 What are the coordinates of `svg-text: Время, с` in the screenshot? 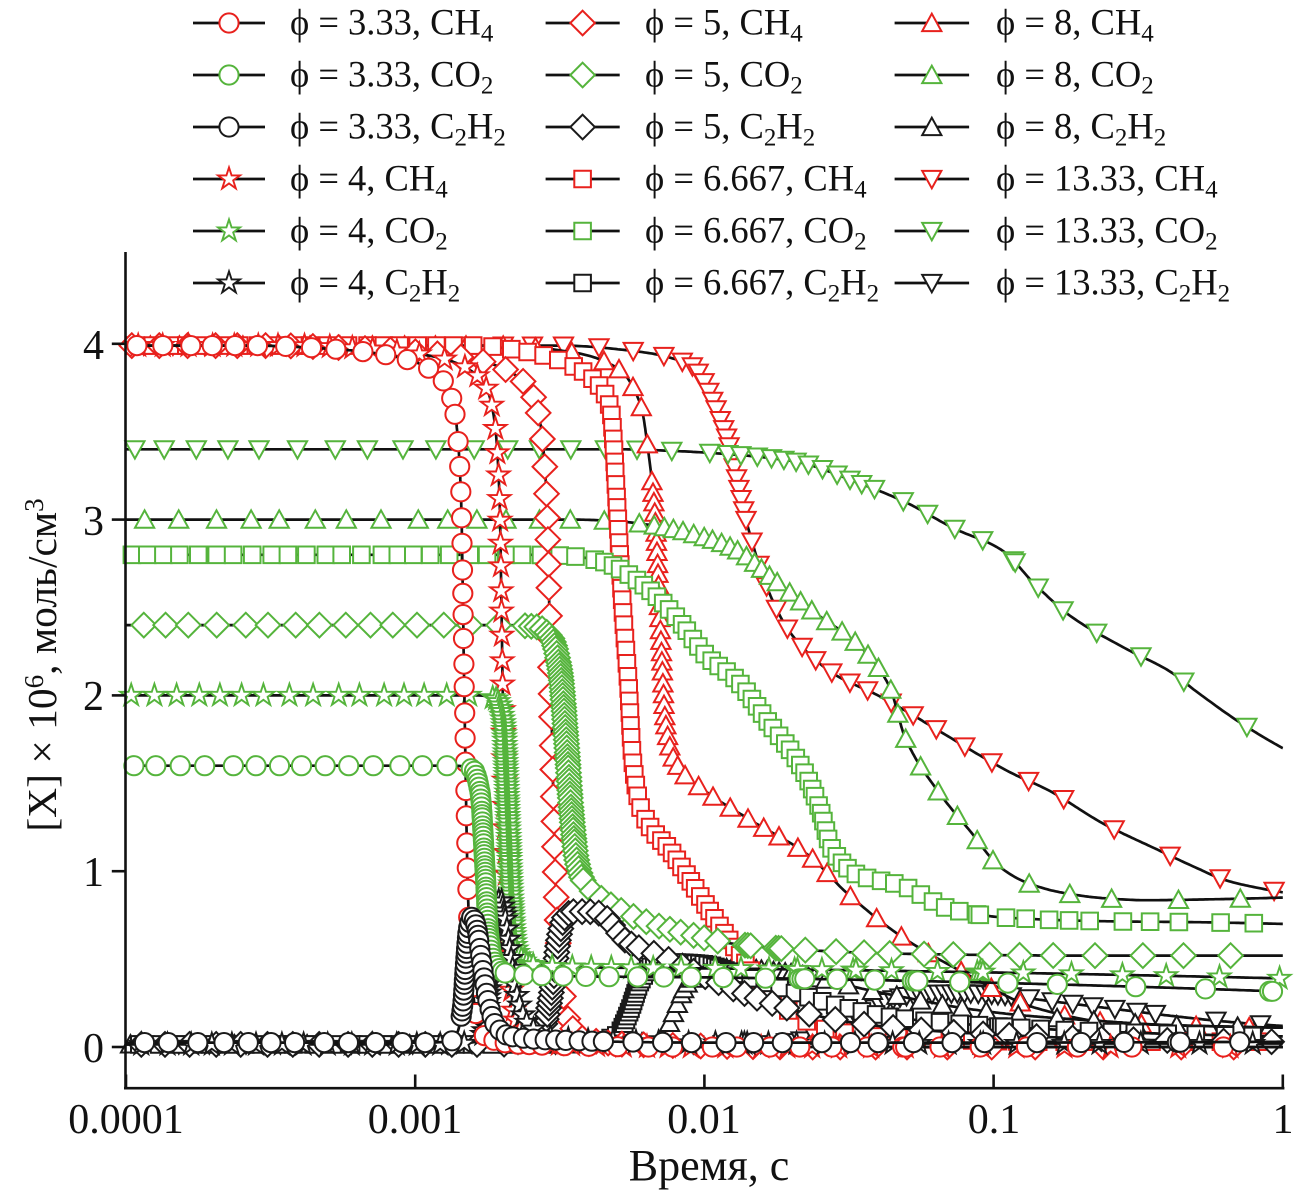 It's located at (709, 1165).